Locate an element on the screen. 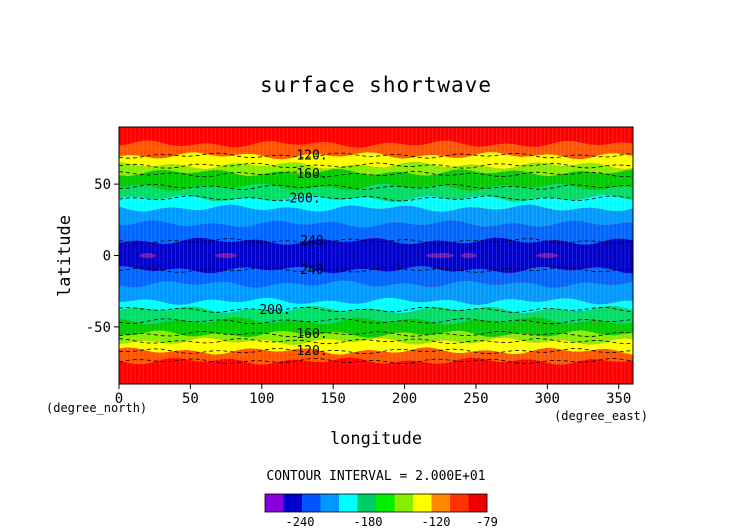  x-tick-label: 150 is located at coordinates (333, 399).